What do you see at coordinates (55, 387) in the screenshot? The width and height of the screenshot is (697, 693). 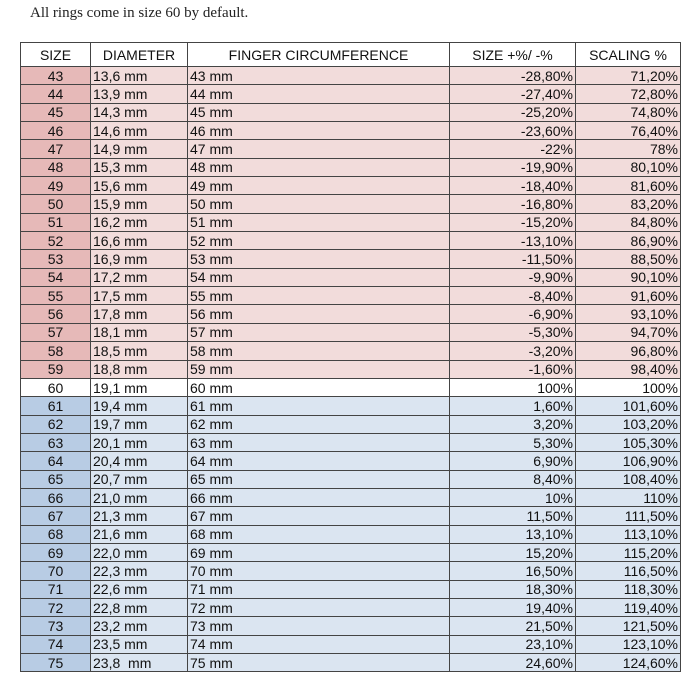 I see `table-cell: 60` at bounding box center [55, 387].